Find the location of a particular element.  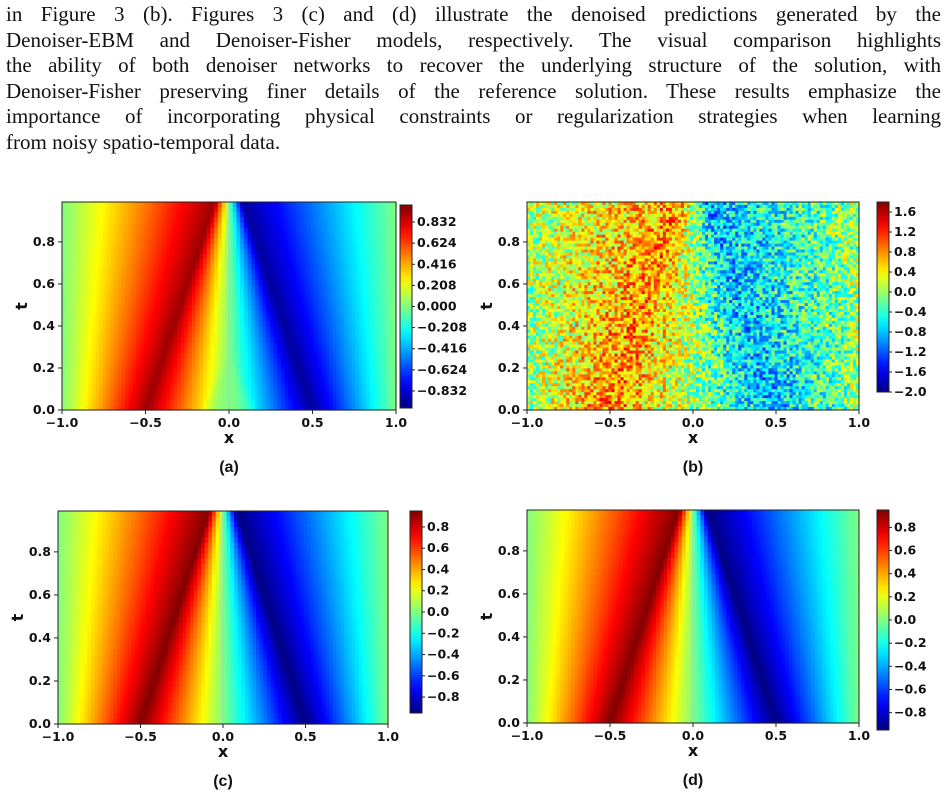

colorbar-tick-label: 1.2 is located at coordinates (905, 231).